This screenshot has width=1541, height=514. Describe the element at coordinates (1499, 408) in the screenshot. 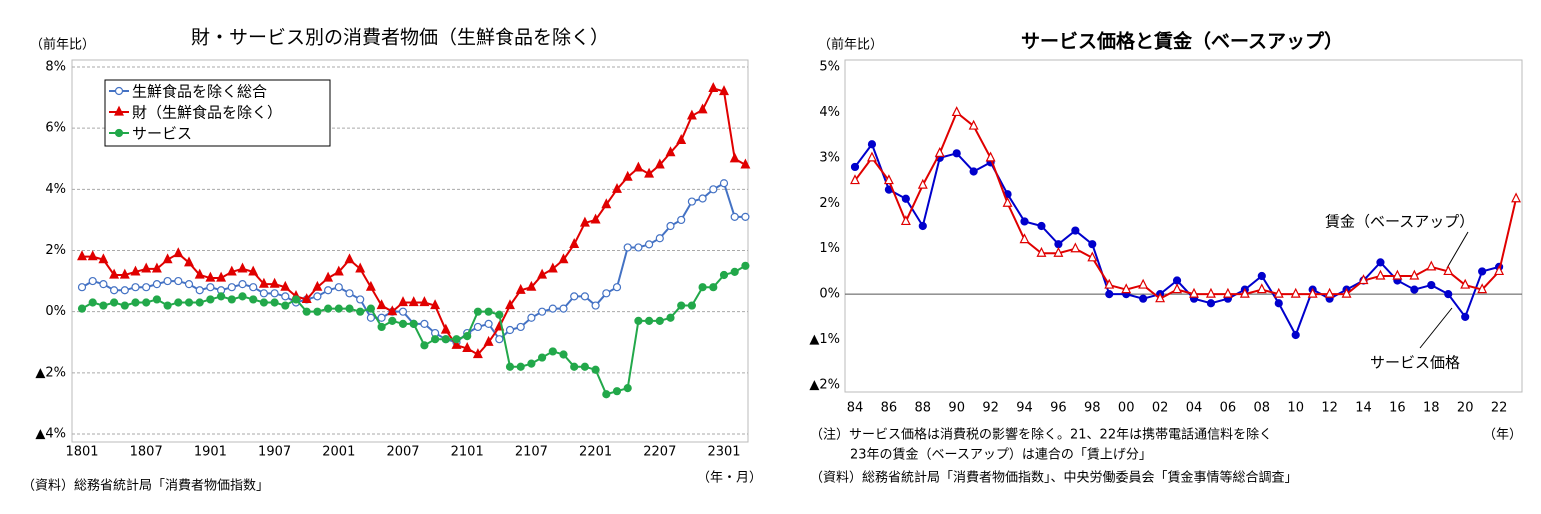

I see `x-tick-label: 22` at that location.